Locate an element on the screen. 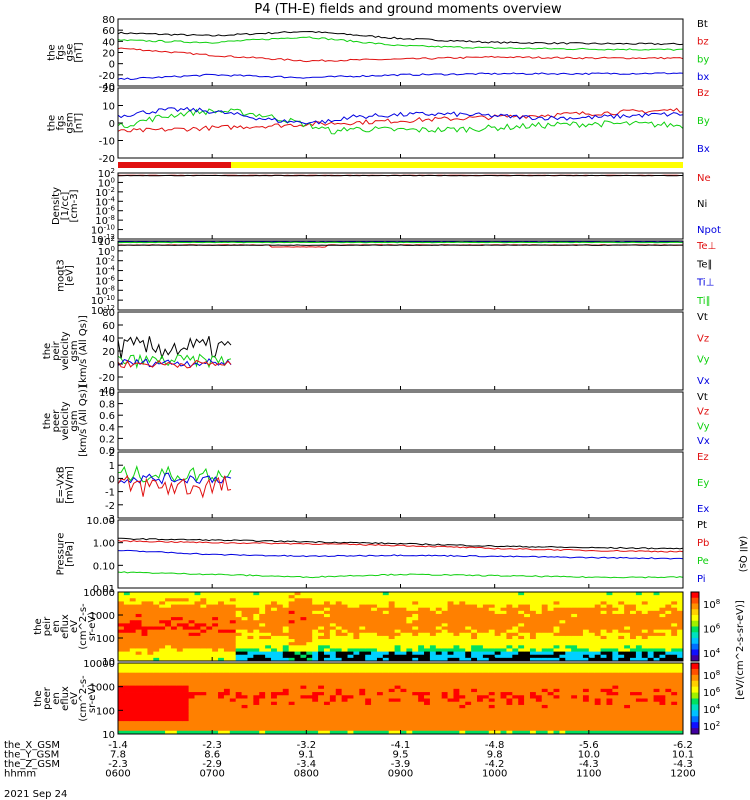  y-tick-label: -2 is located at coordinates (110, 506).